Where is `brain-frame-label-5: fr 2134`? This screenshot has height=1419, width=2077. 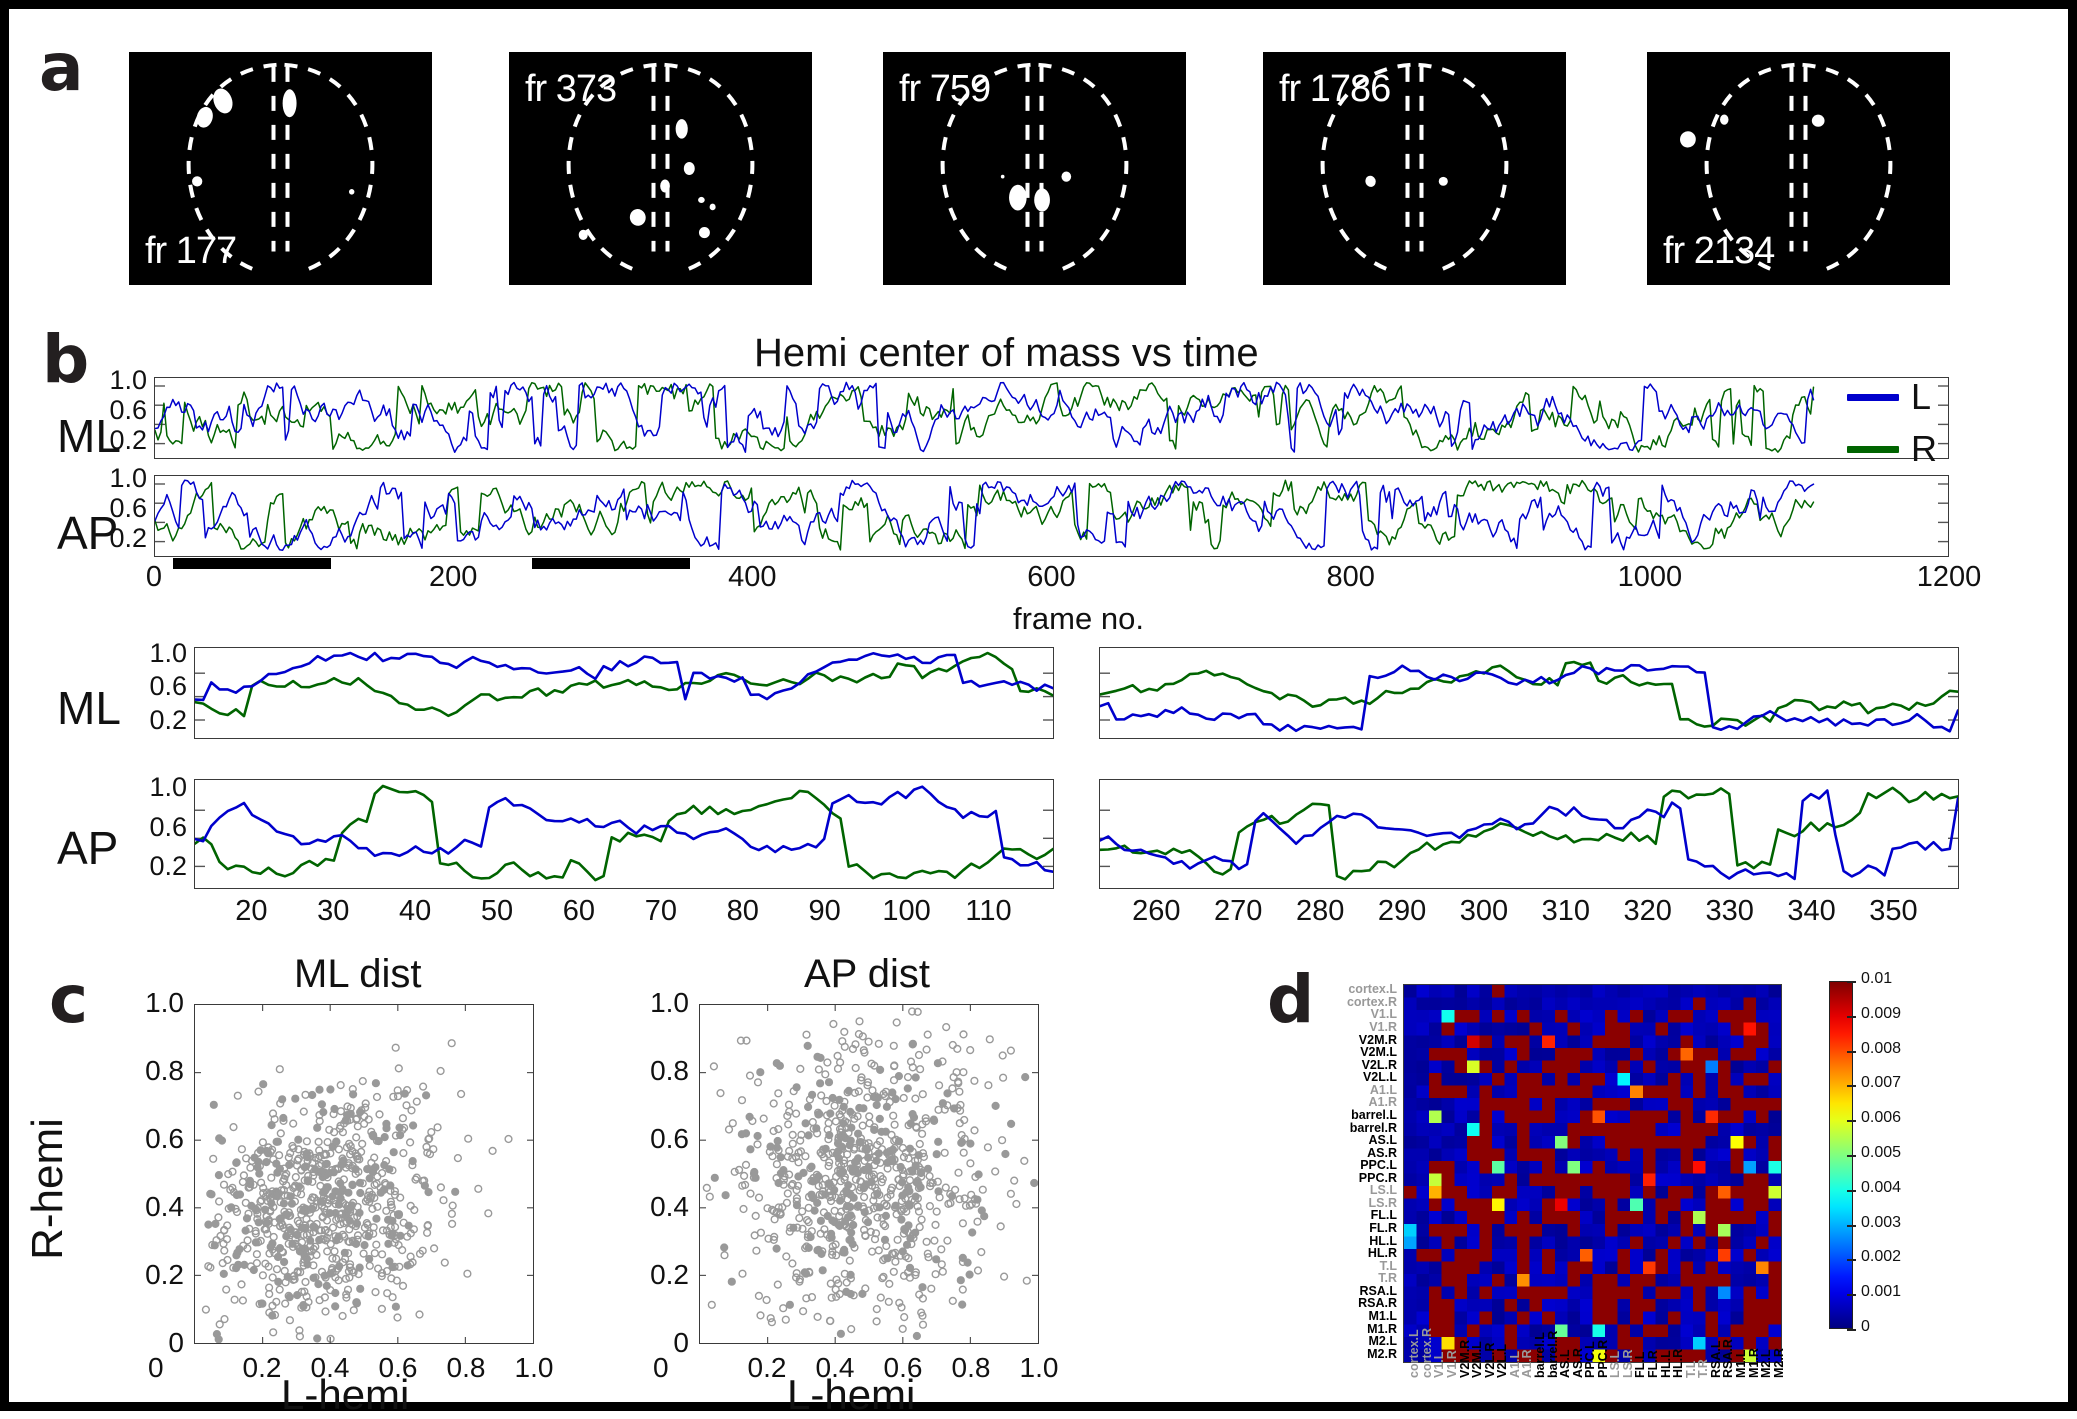 brain-frame-label-5: fr 2134 is located at coordinates (1719, 251).